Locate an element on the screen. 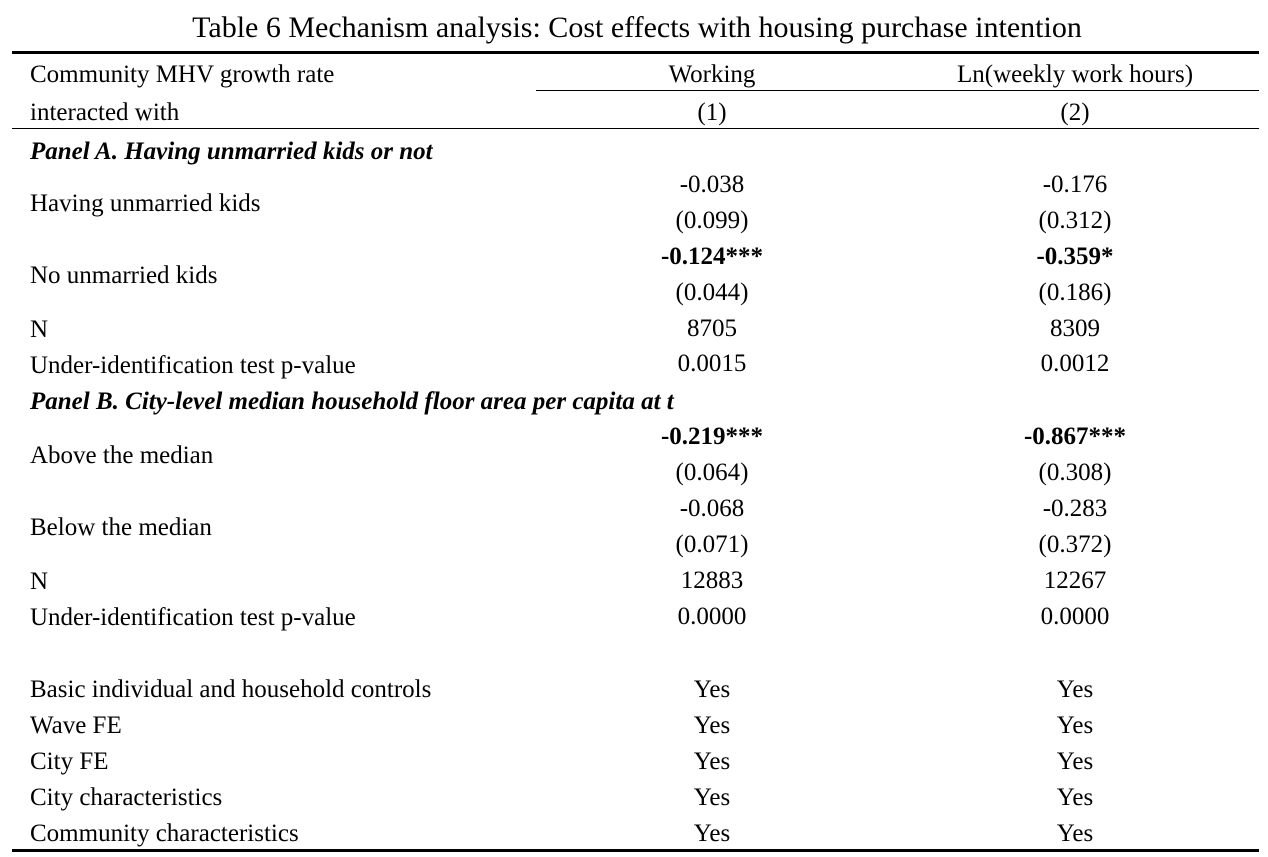  header-bottom-rule is located at coordinates (635, 129).